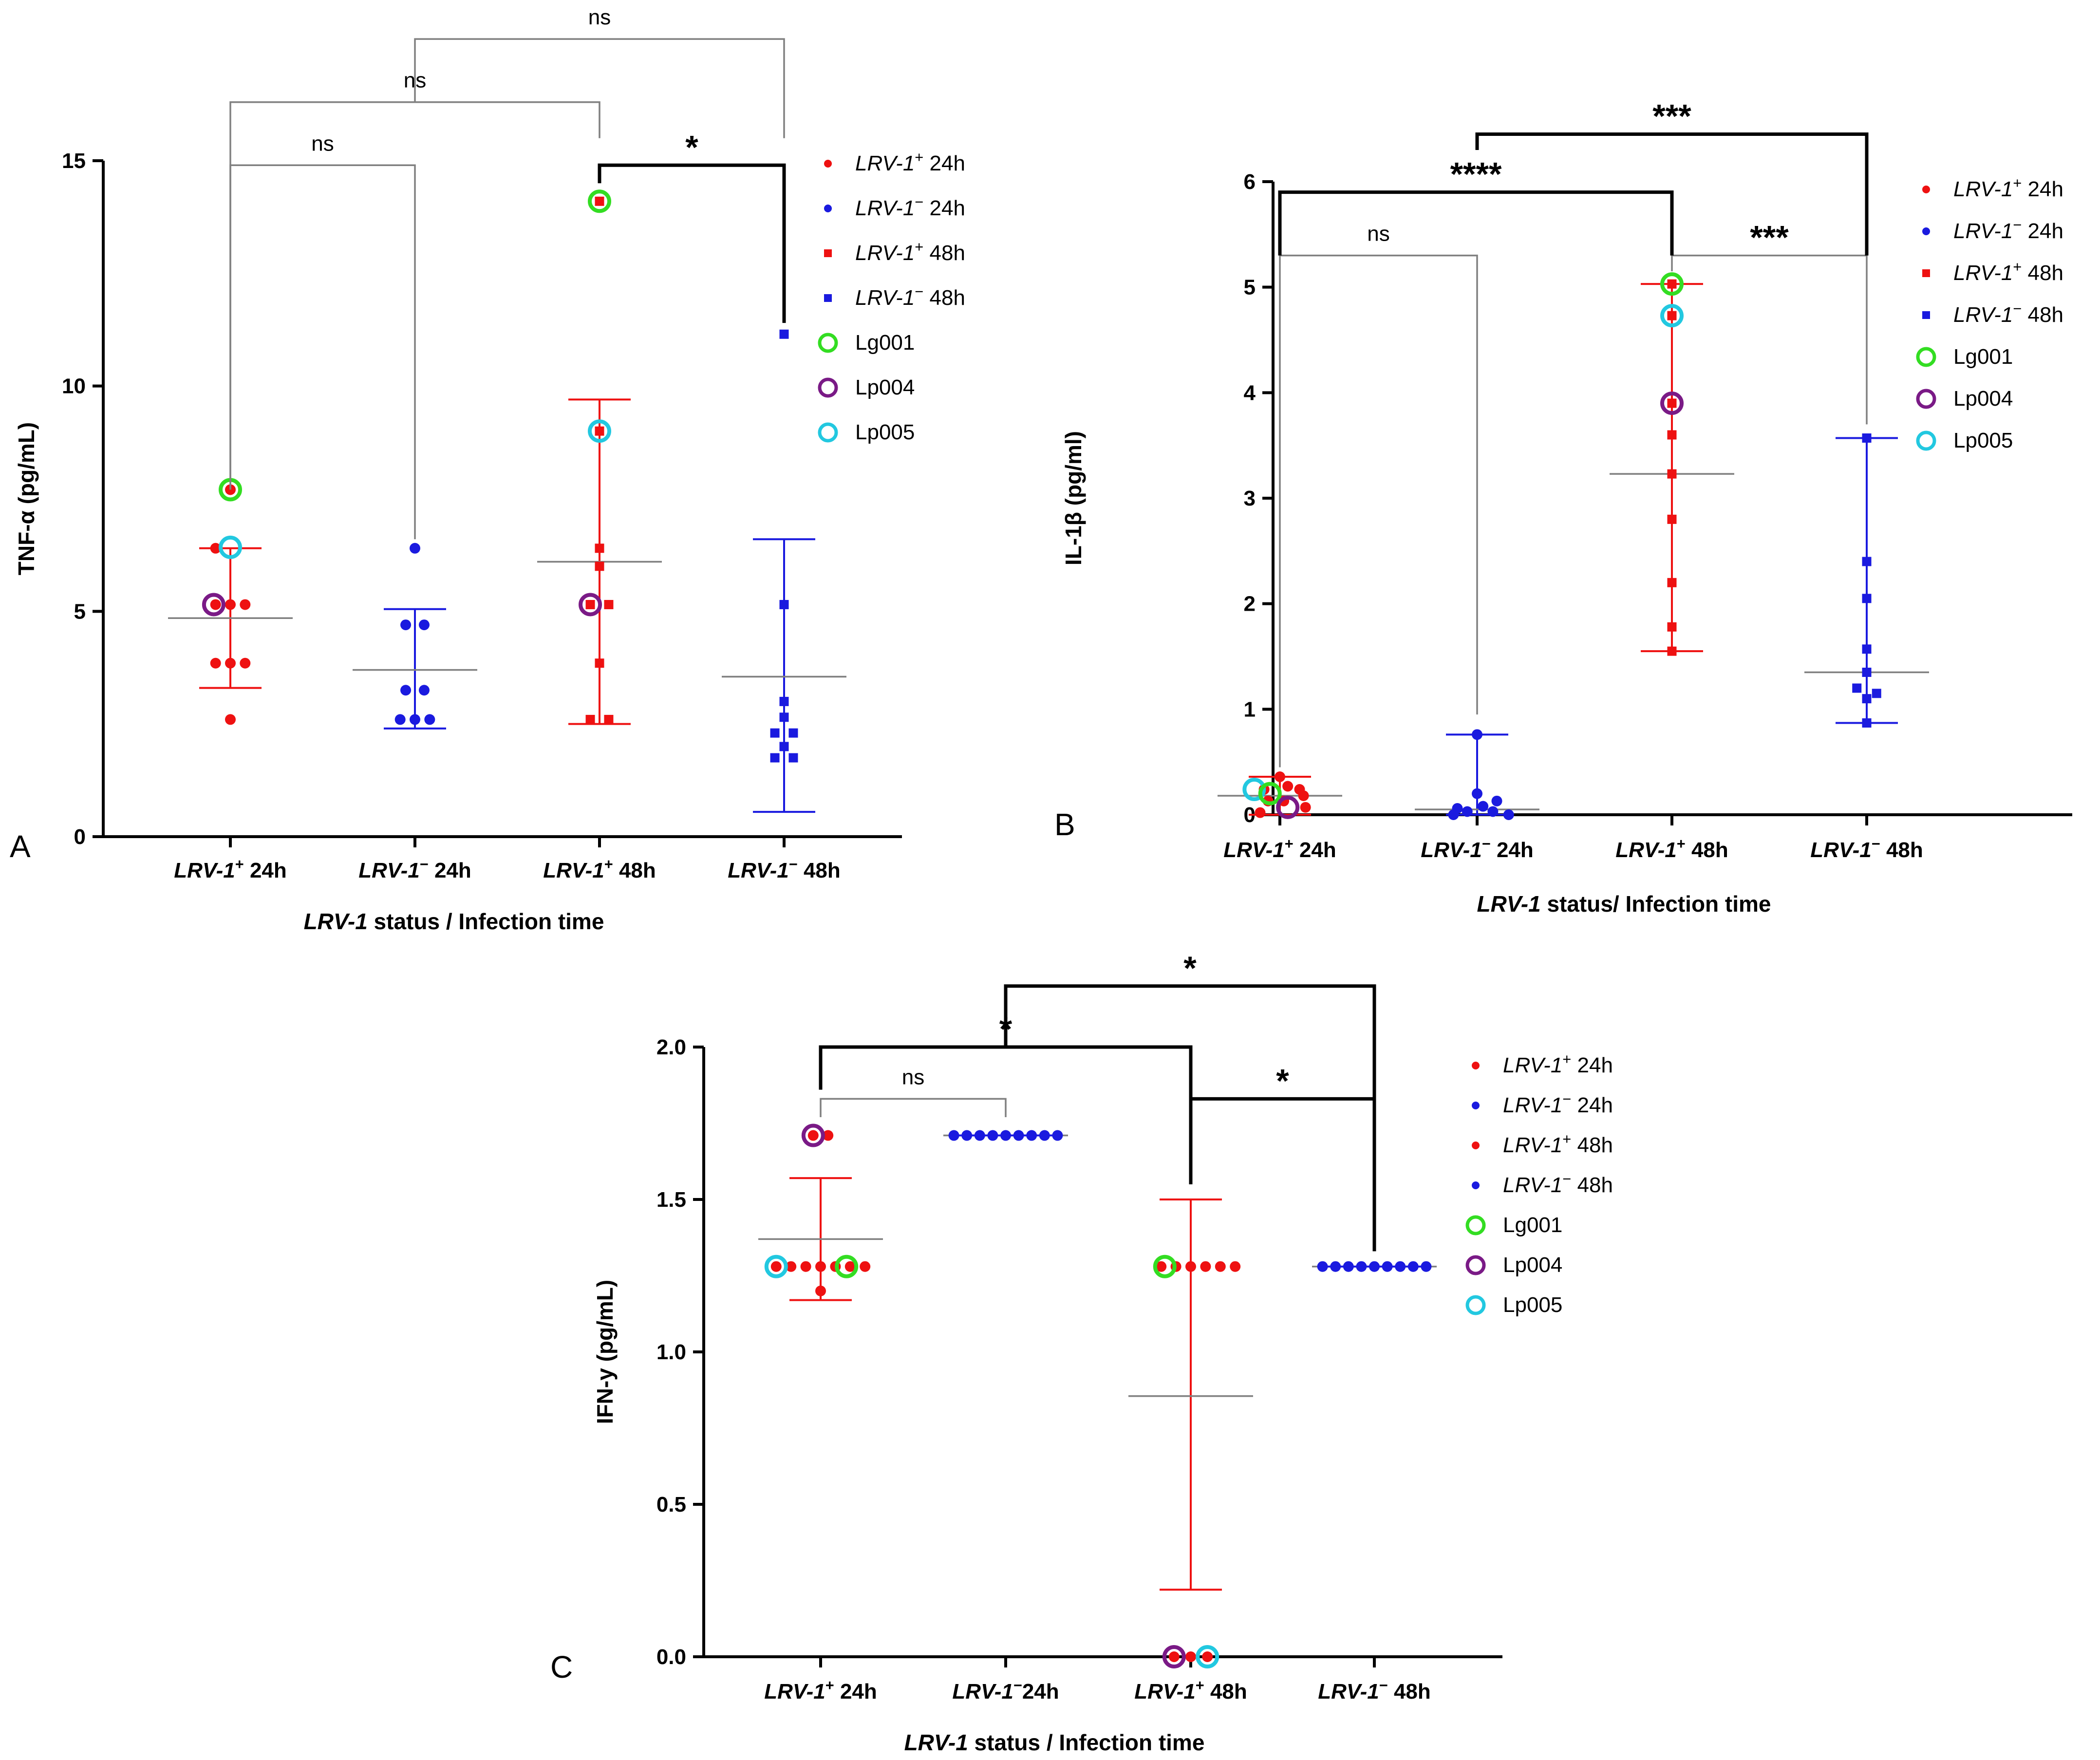 The image size is (2100, 1760). I want to click on y-tick-label: 3, so click(1250, 498).